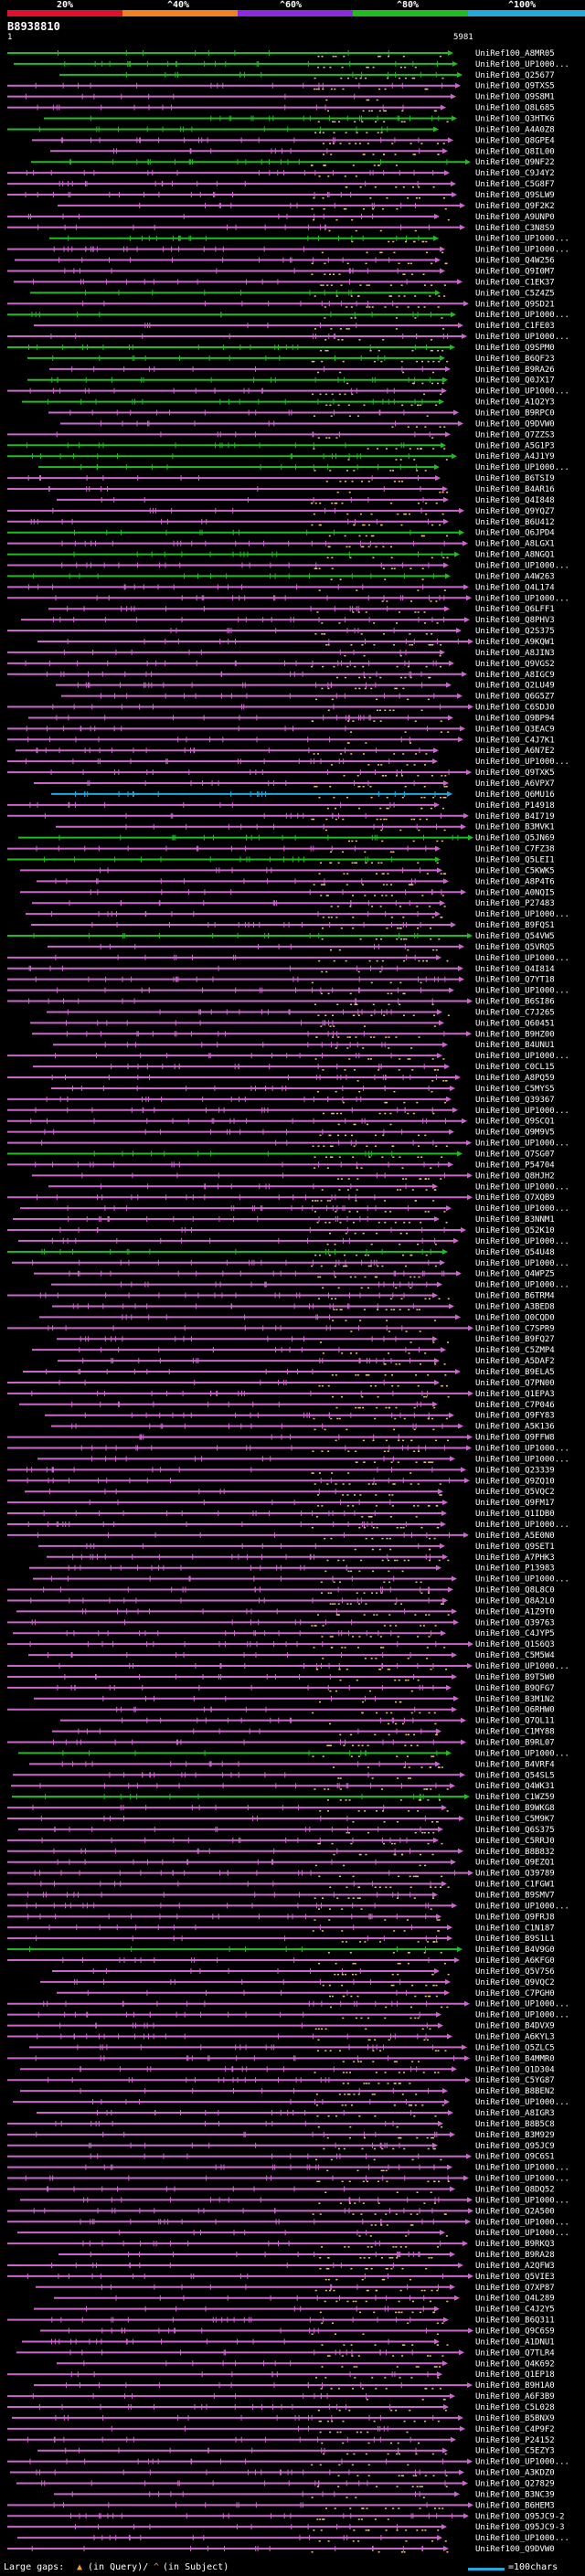 The width and height of the screenshot is (585, 2576). What do you see at coordinates (515, 1165) in the screenshot?
I see `hit-label: UniRef100_P54704` at bounding box center [515, 1165].